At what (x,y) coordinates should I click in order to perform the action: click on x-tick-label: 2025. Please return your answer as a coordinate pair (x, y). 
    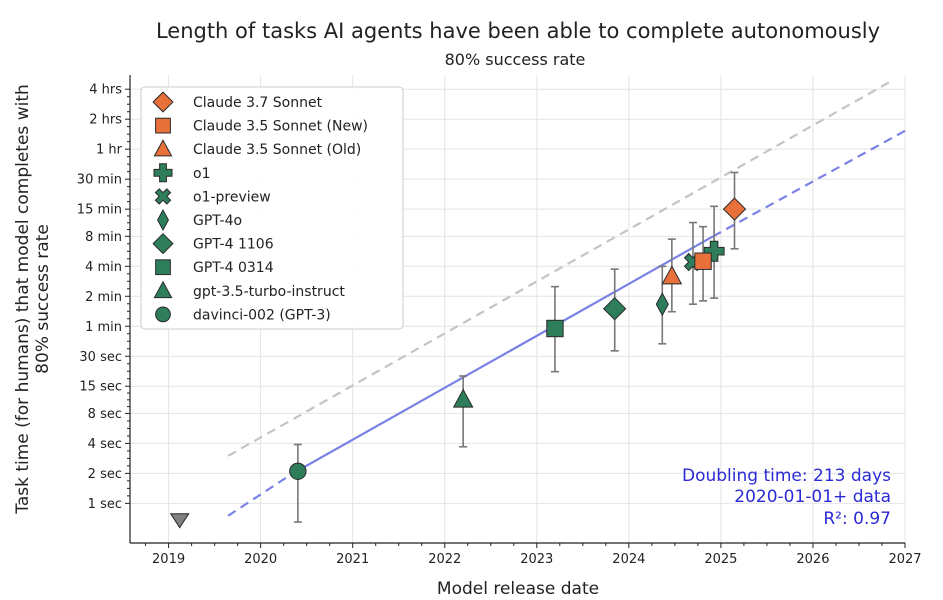
    Looking at the image, I should click on (720, 559).